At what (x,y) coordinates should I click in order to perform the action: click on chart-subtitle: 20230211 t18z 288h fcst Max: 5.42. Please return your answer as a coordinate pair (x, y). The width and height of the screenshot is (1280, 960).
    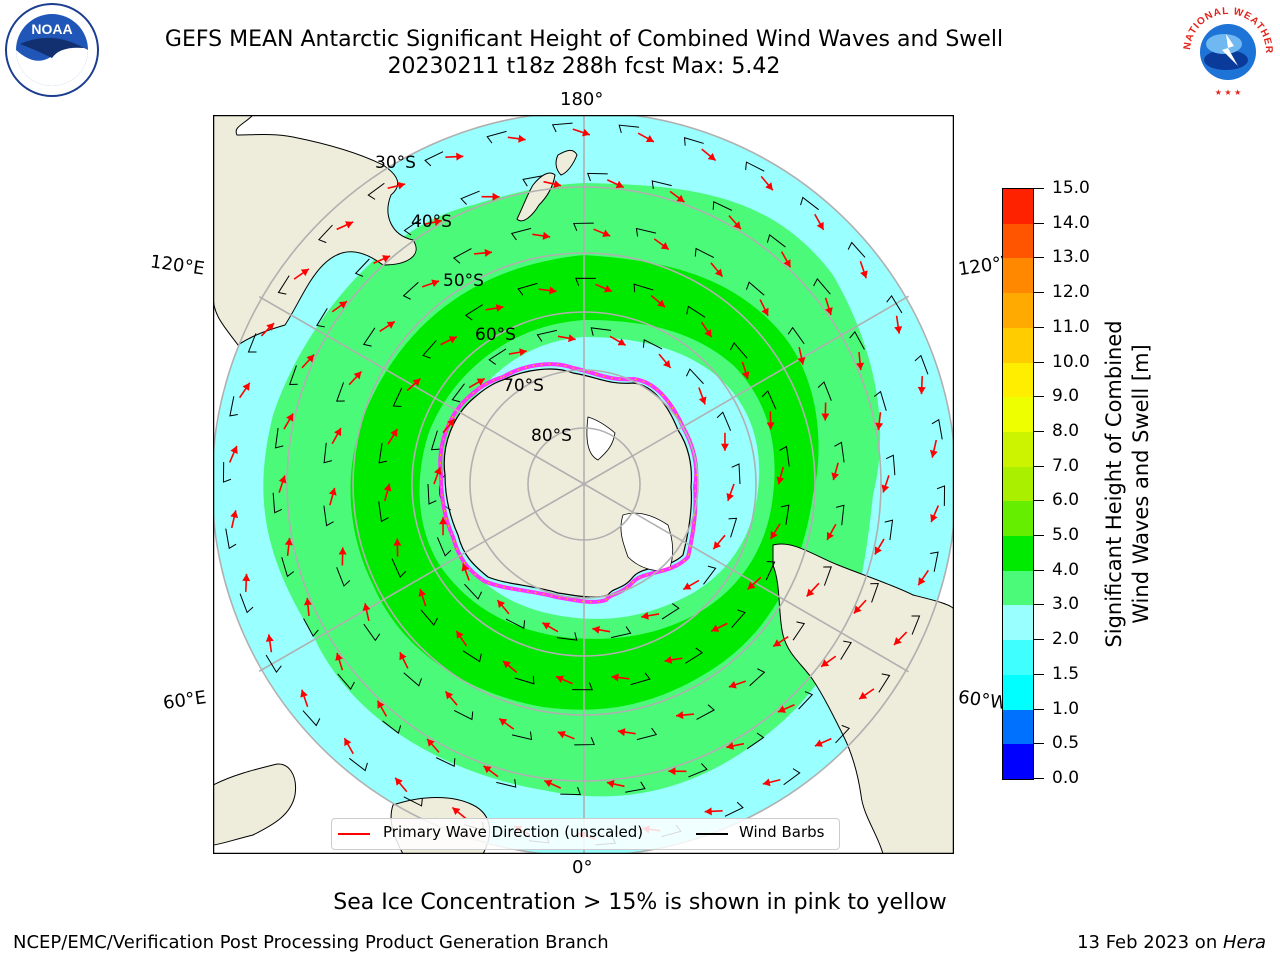
    Looking at the image, I should click on (584, 66).